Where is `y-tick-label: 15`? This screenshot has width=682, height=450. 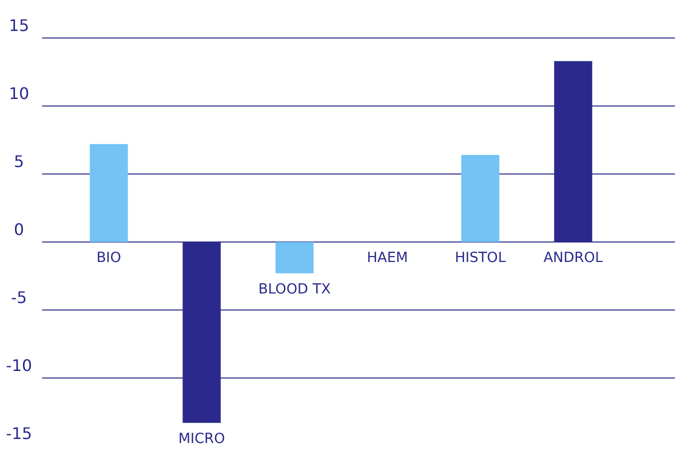
y-tick-label: 15 is located at coordinates (19, 25).